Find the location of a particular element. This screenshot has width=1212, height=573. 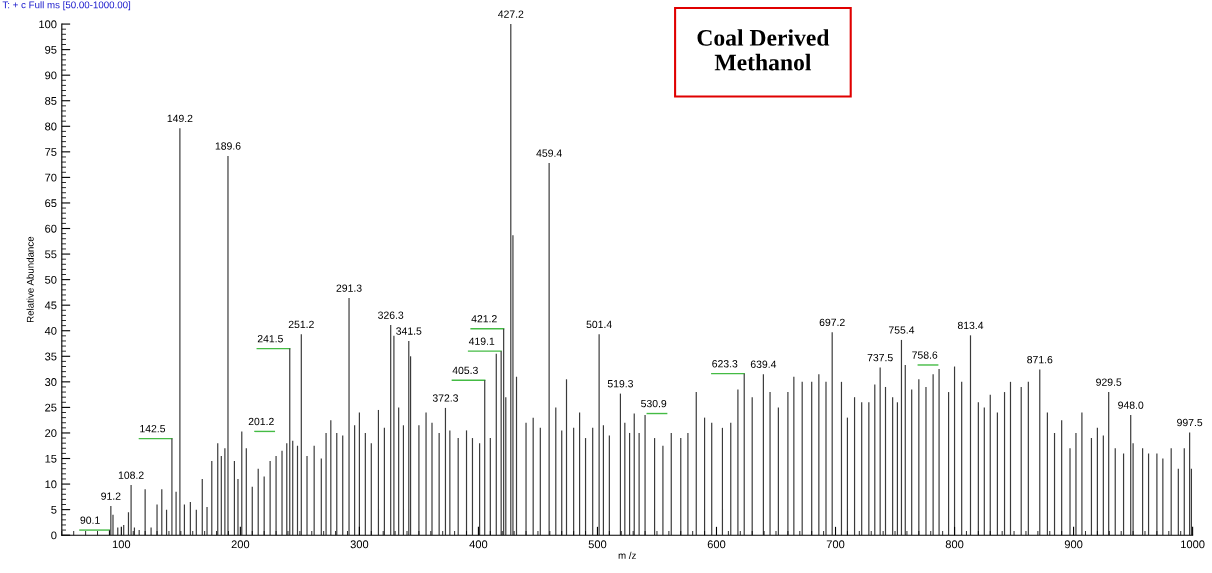

annotation: 459.4 is located at coordinates (549, 153).